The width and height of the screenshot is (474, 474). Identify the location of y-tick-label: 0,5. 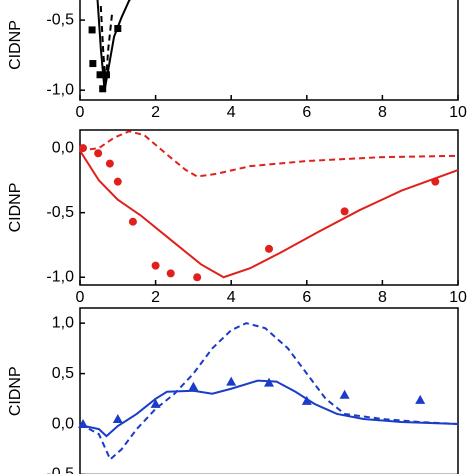
(63, 373).